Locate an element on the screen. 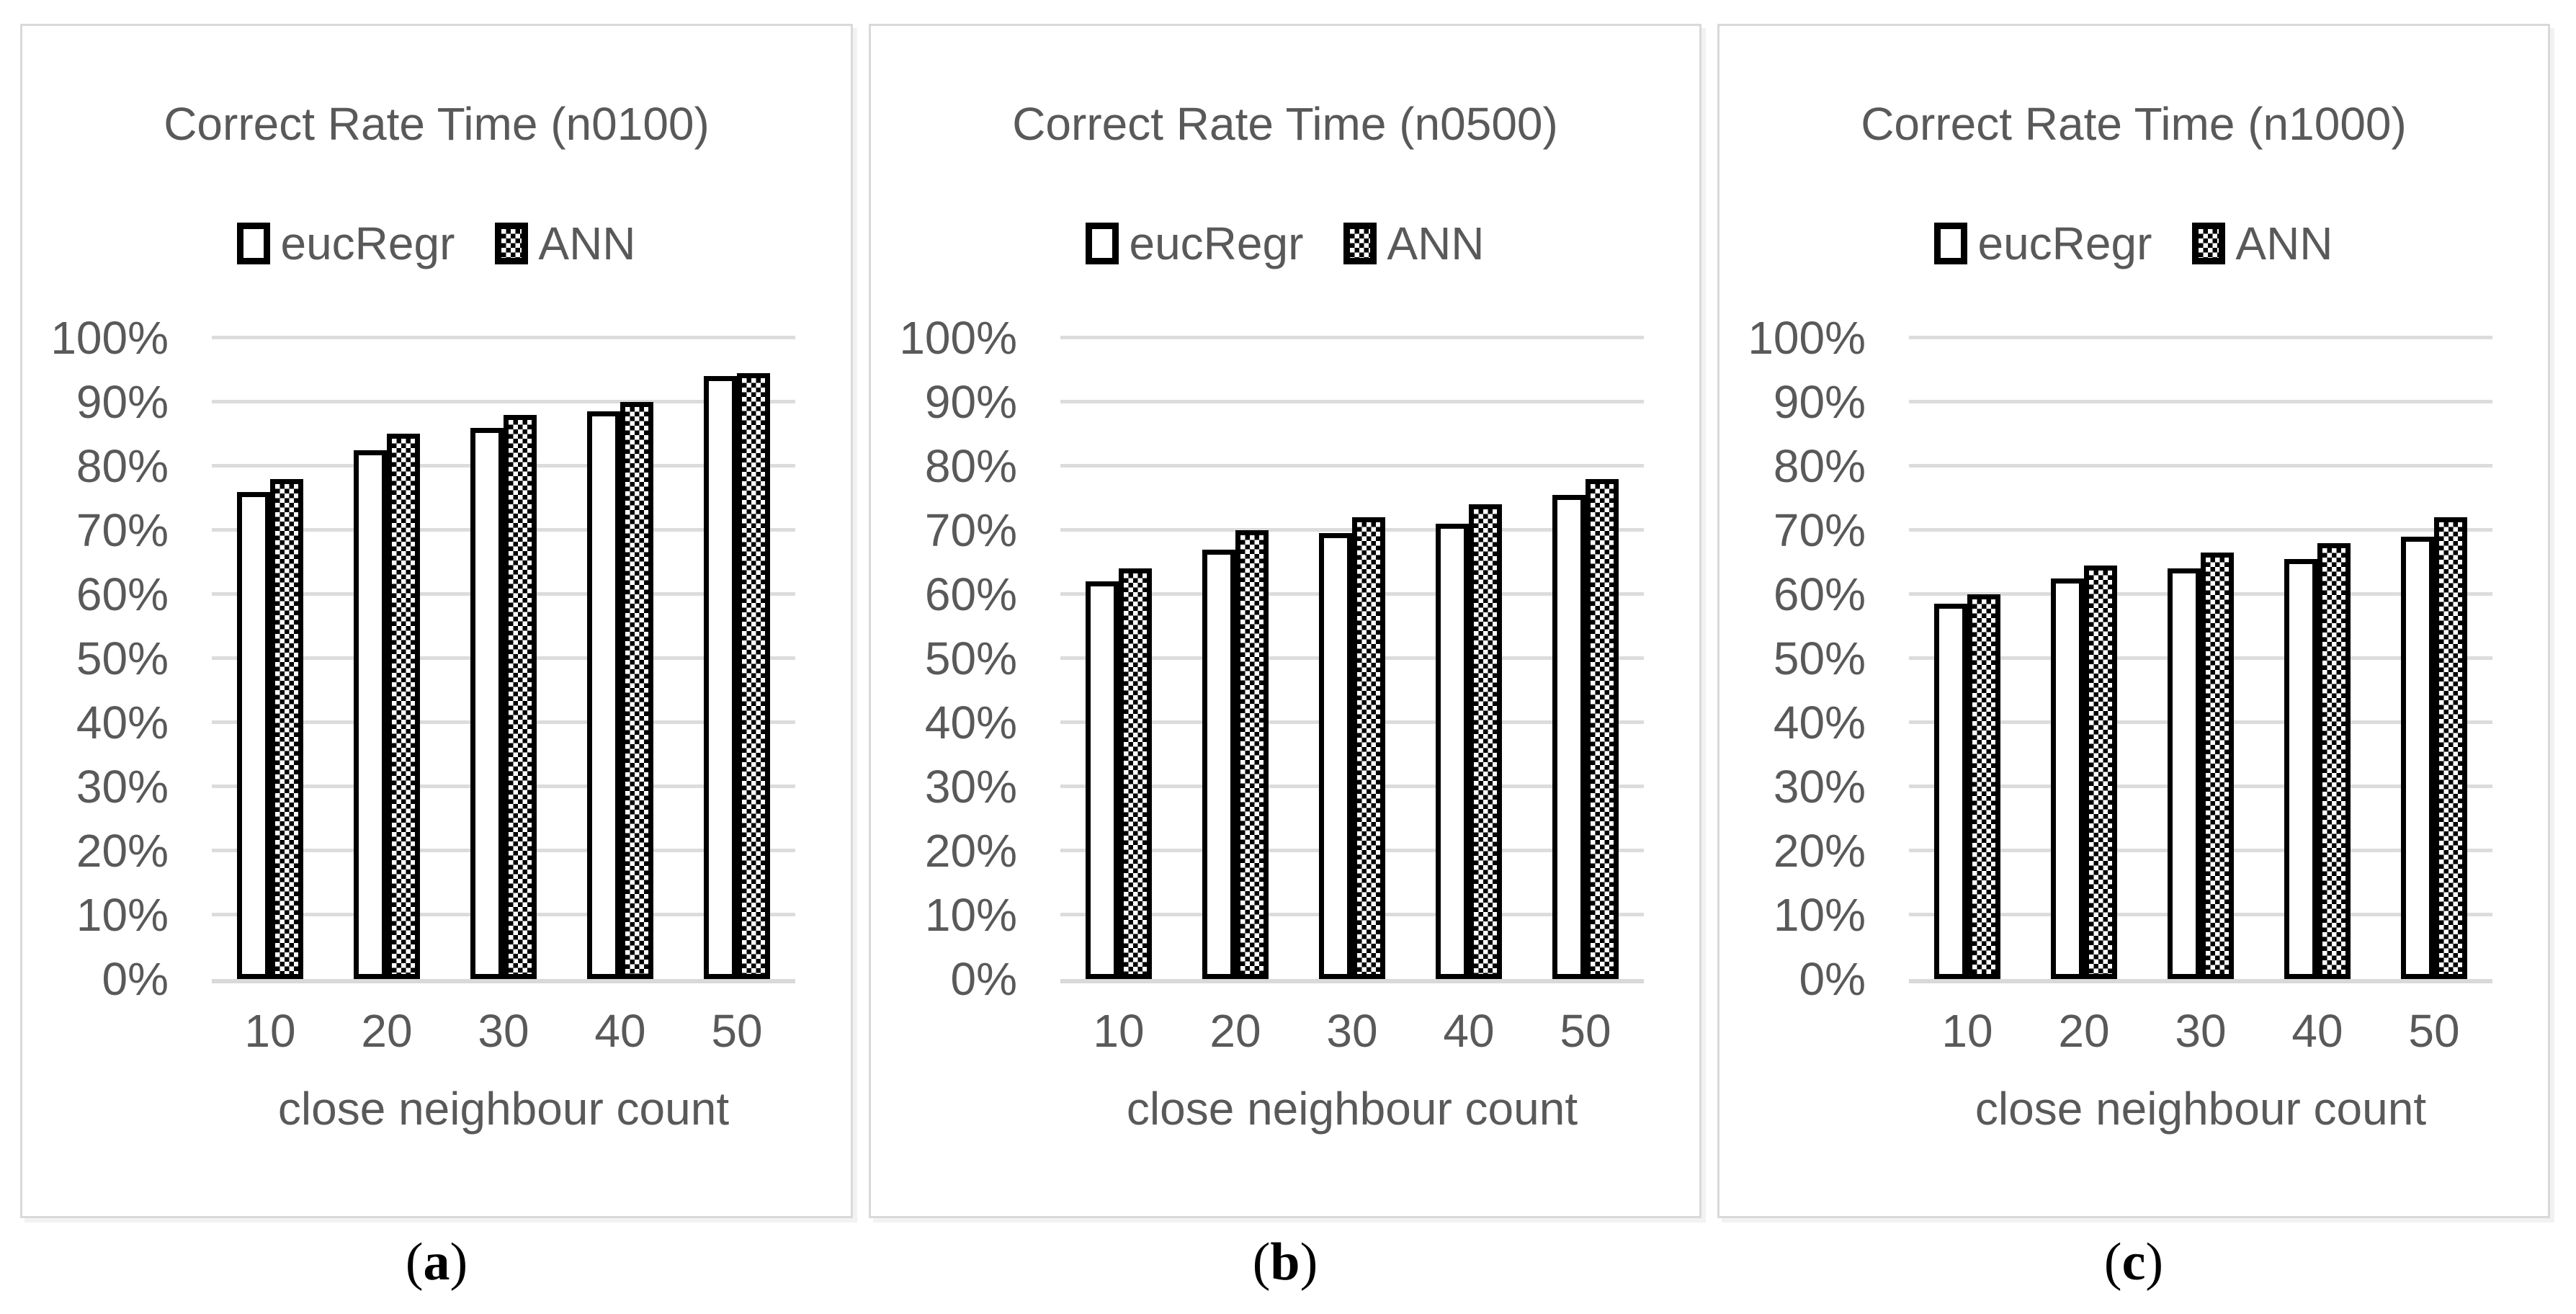 This screenshot has width=2576, height=1314. y-tick-label: 30% is located at coordinates (970, 787).